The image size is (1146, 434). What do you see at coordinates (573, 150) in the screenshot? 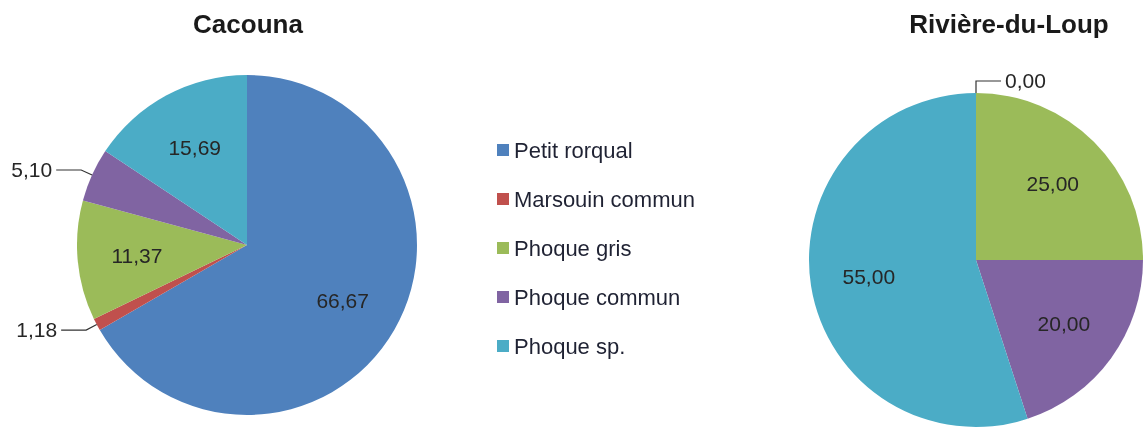
I see `legend-label: Petit rorqual` at bounding box center [573, 150].